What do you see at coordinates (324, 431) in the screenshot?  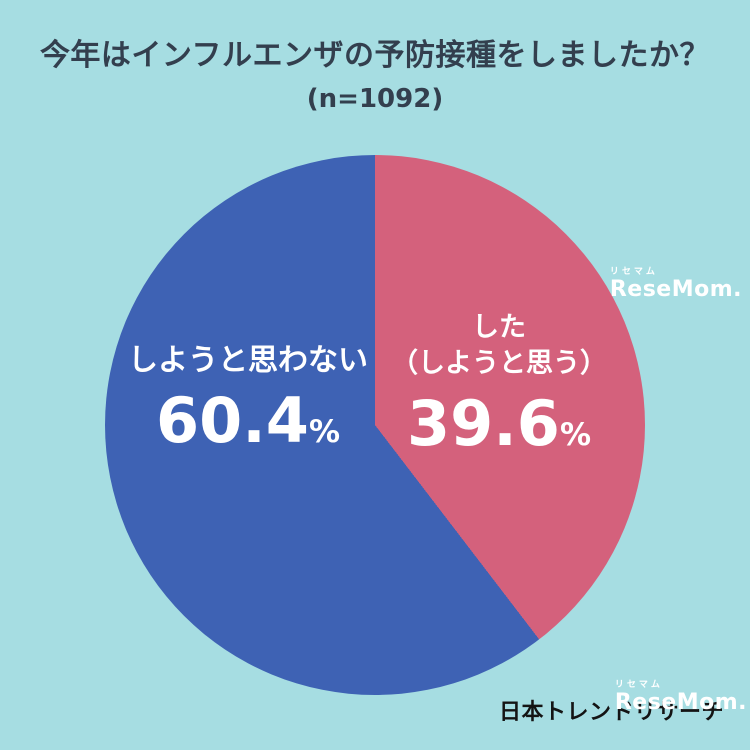 I see `percent-sign-no: %` at bounding box center [324, 431].